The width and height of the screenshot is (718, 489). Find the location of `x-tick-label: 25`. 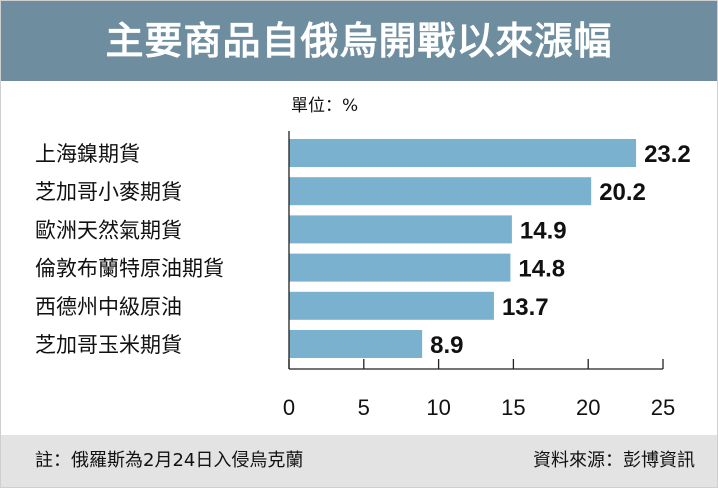

x-tick-label: 25 is located at coordinates (663, 407).